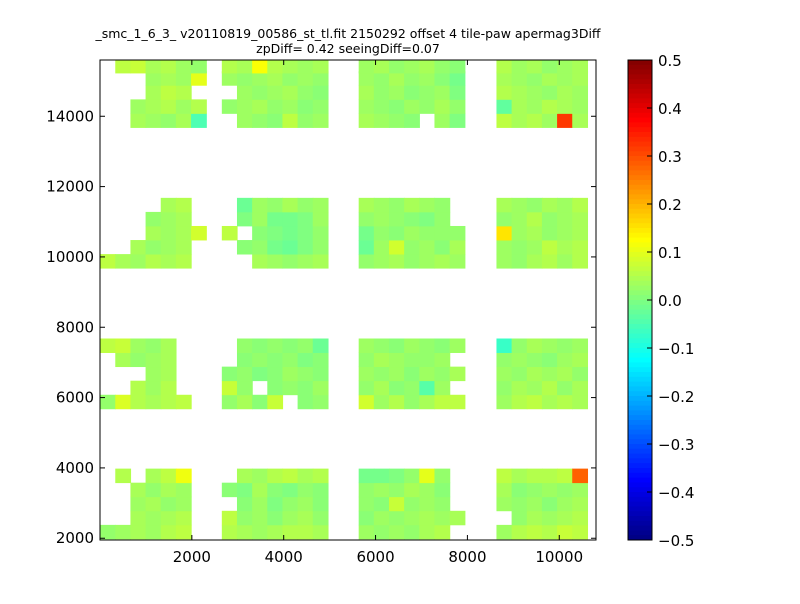 The width and height of the screenshot is (800, 604). Describe the element at coordinates (467, 557) in the screenshot. I see `x-tick-label: 8000` at that location.